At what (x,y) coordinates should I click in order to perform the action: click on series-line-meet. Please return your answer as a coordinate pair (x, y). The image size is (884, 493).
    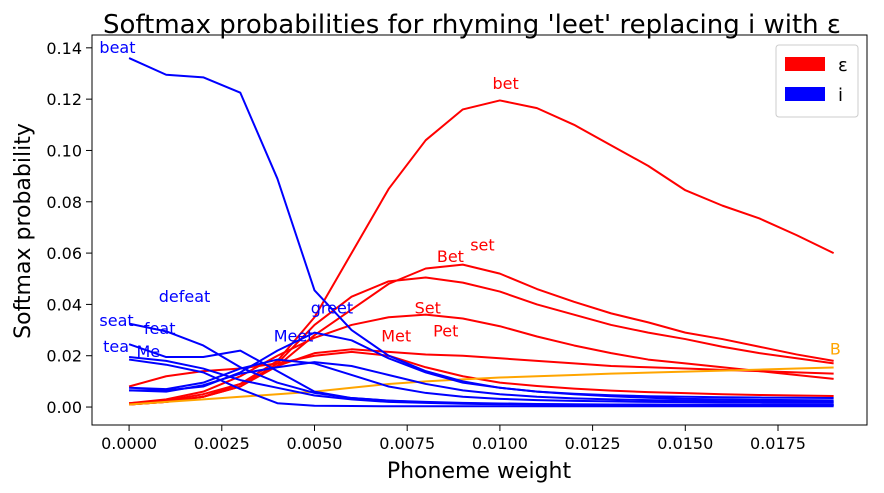
    Looking at the image, I should click on (481, 382).